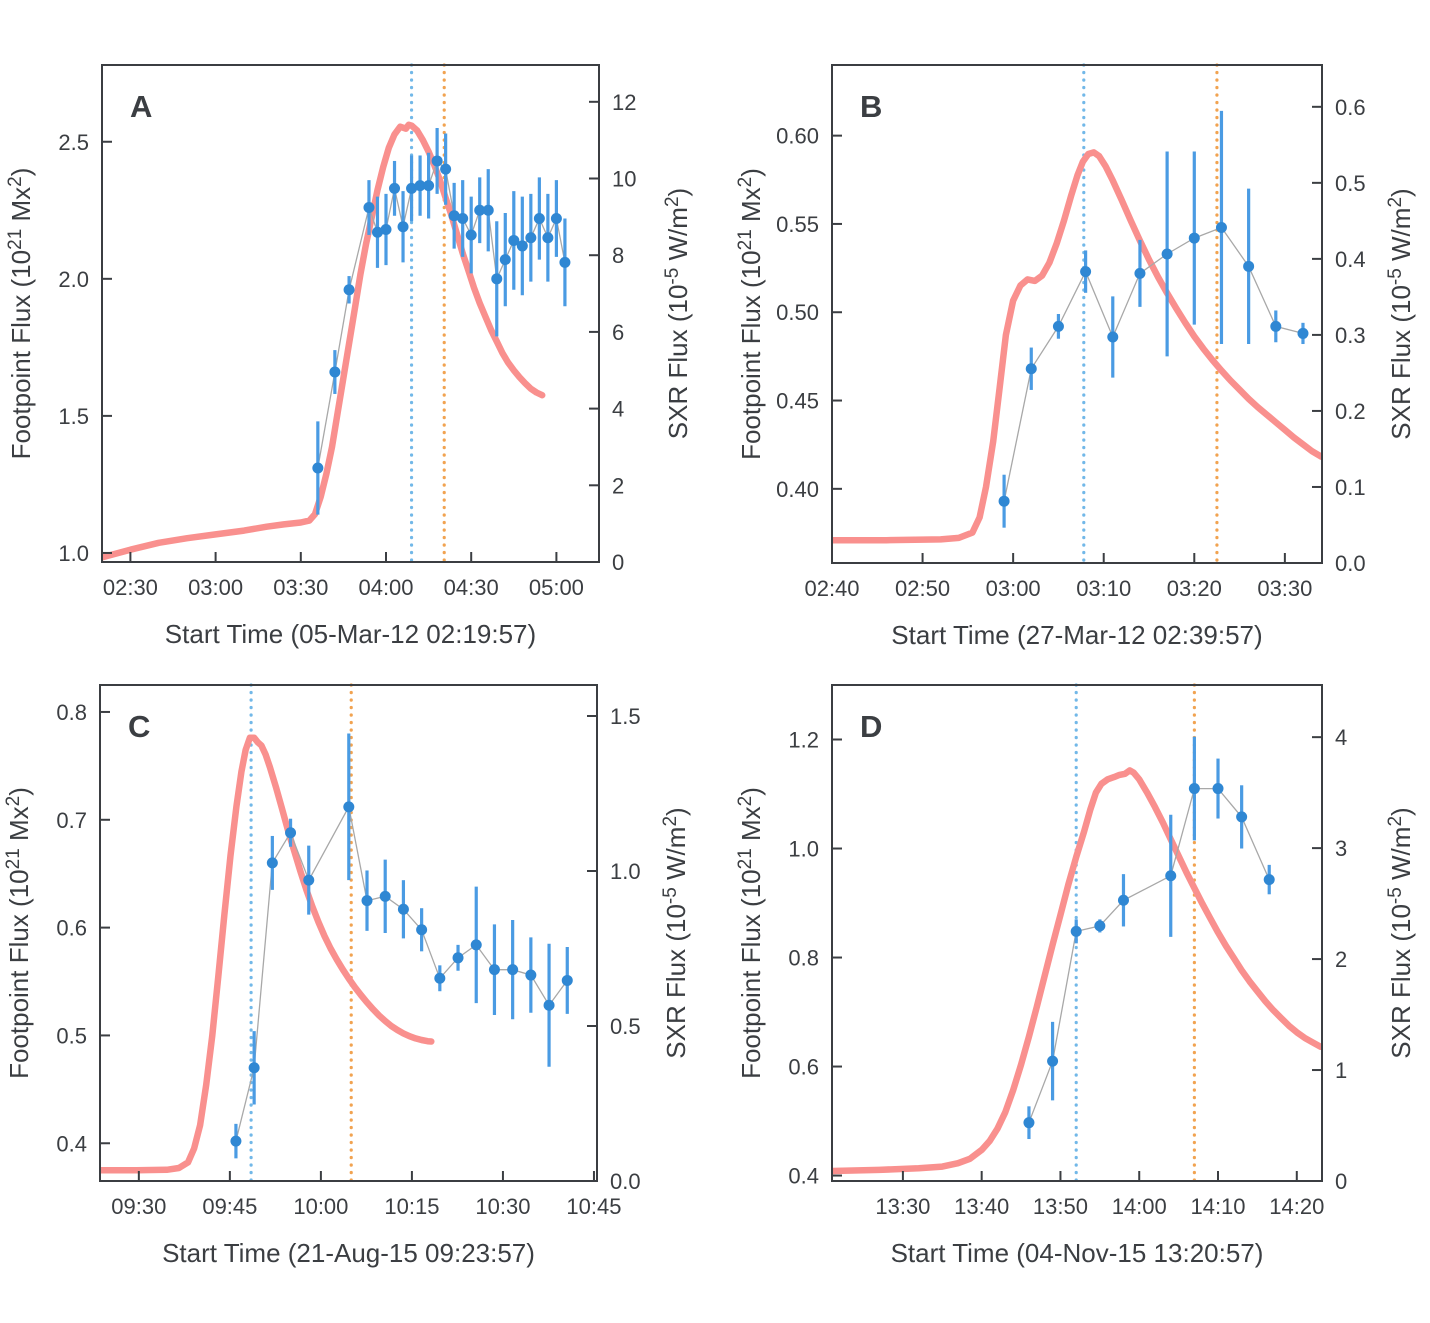 The height and width of the screenshot is (1323, 1430). What do you see at coordinates (618, 255) in the screenshot?
I see `y-right-tick-label: 8` at bounding box center [618, 255].